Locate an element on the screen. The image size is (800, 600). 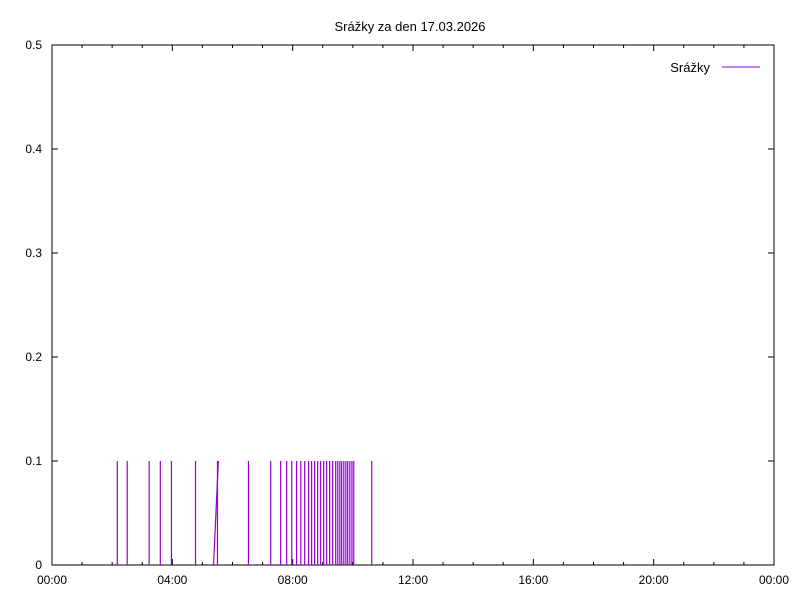
x-tick-label: 20:00 is located at coordinates (654, 580).